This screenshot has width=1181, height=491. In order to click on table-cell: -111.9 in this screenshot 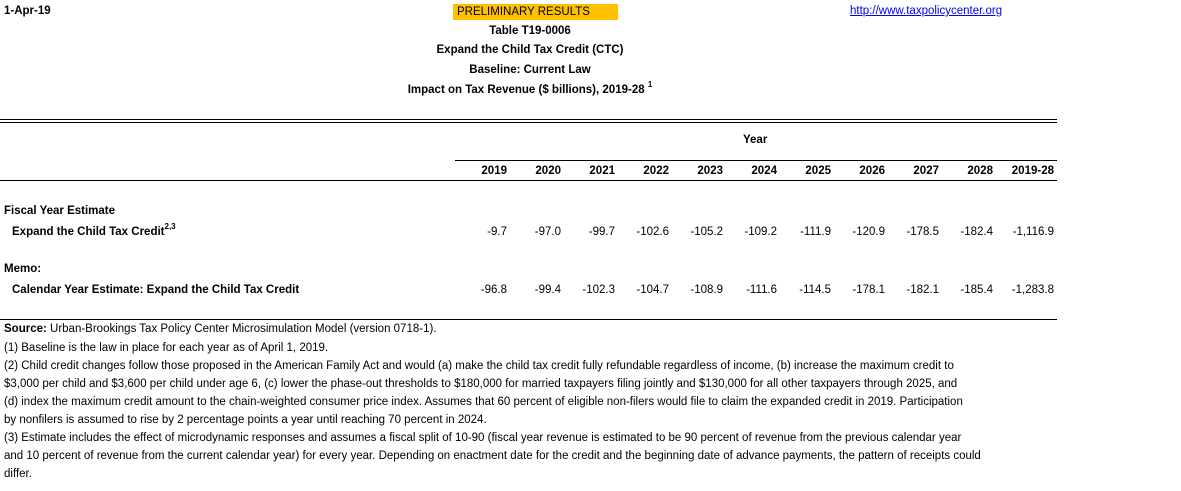, I will do `click(815, 232)`.